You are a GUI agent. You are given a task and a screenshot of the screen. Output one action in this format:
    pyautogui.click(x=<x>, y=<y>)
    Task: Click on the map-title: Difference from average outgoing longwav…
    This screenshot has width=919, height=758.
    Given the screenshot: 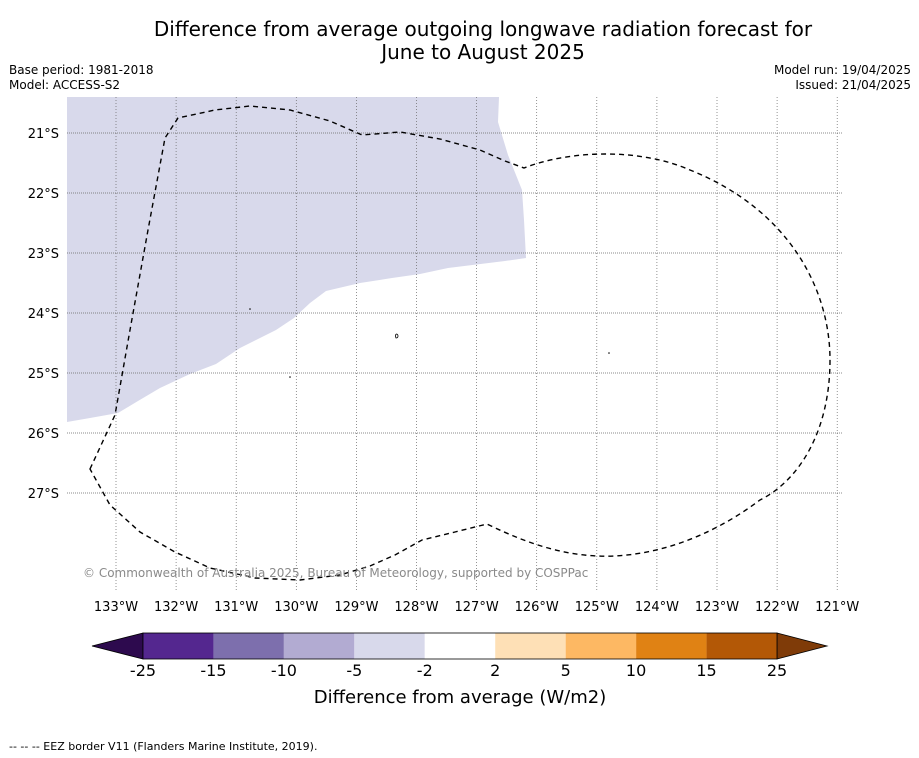 What is the action you would take?
    pyautogui.click(x=459, y=41)
    